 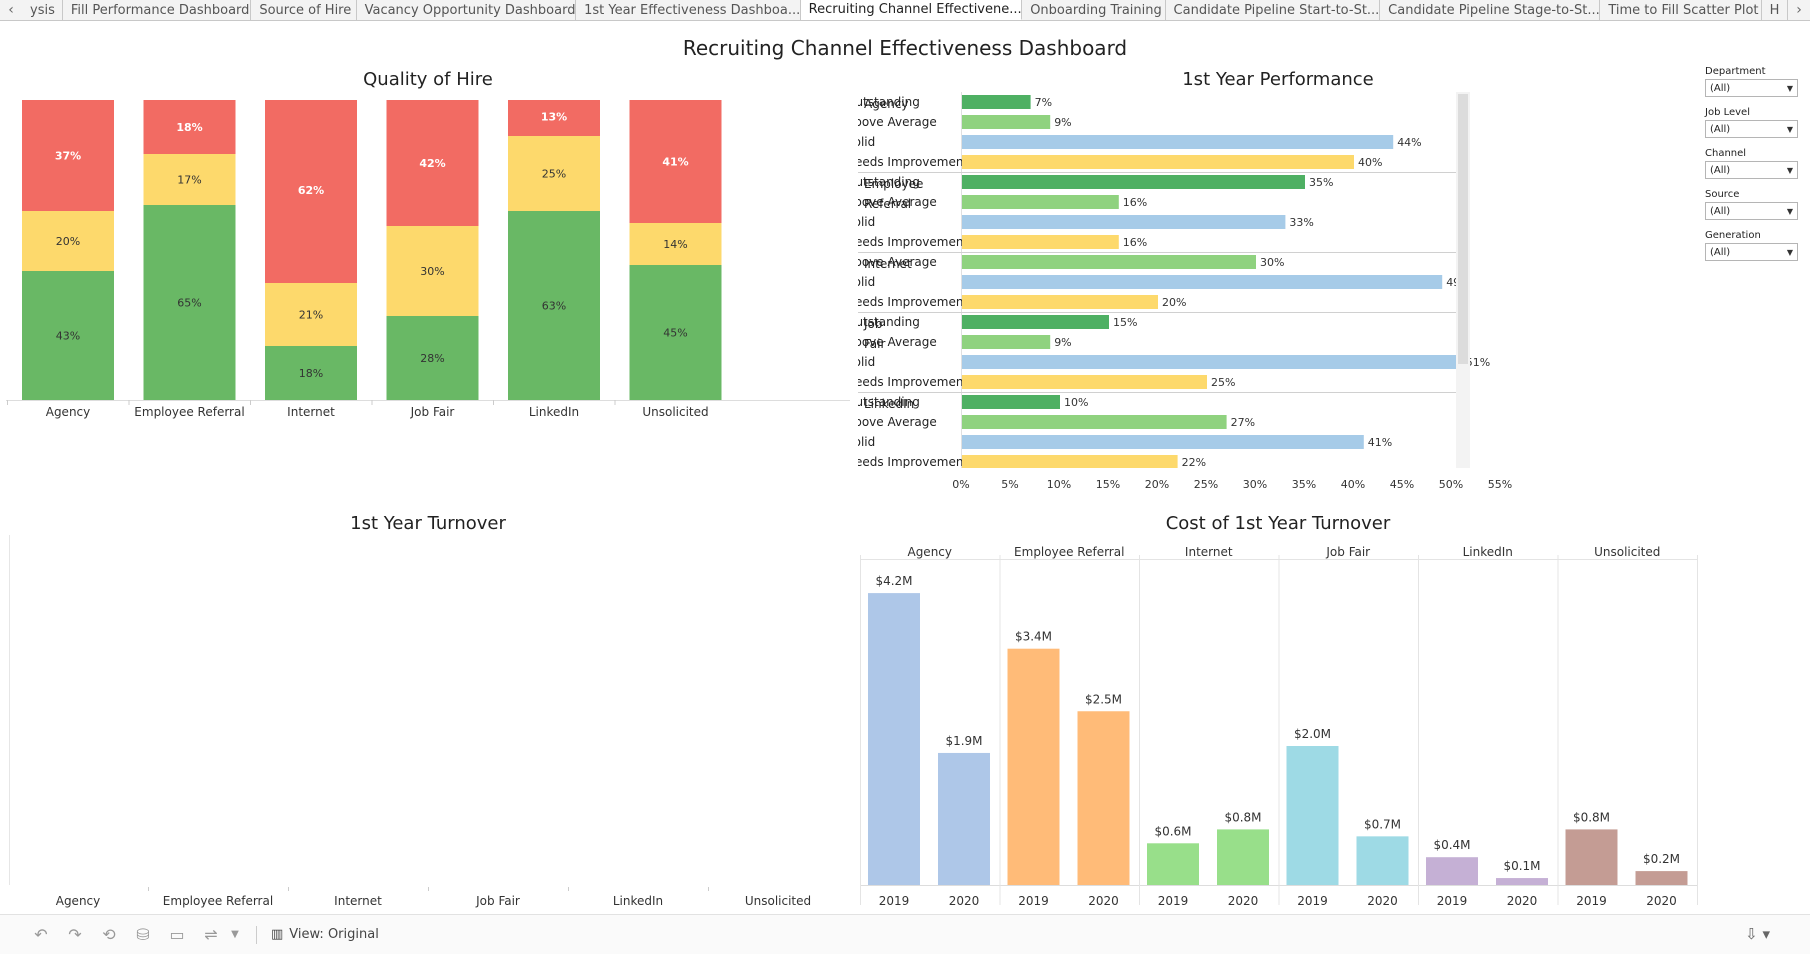 I want to click on performance-bar-label: 20%, so click(x=1174, y=302).